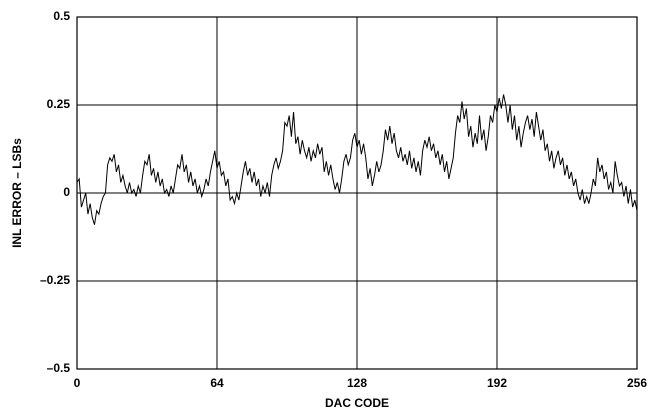 Image resolution: width=653 pixels, height=415 pixels. What do you see at coordinates (77, 383) in the screenshot?
I see `x-tick-label: 0` at bounding box center [77, 383].